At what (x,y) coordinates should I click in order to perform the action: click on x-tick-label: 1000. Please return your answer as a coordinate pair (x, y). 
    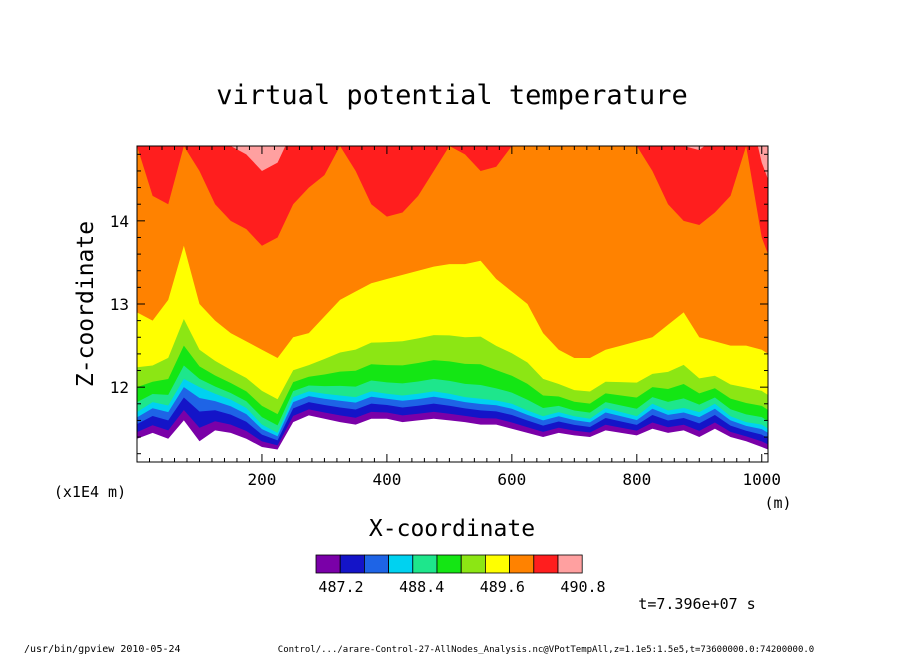
    Looking at the image, I should click on (761, 479).